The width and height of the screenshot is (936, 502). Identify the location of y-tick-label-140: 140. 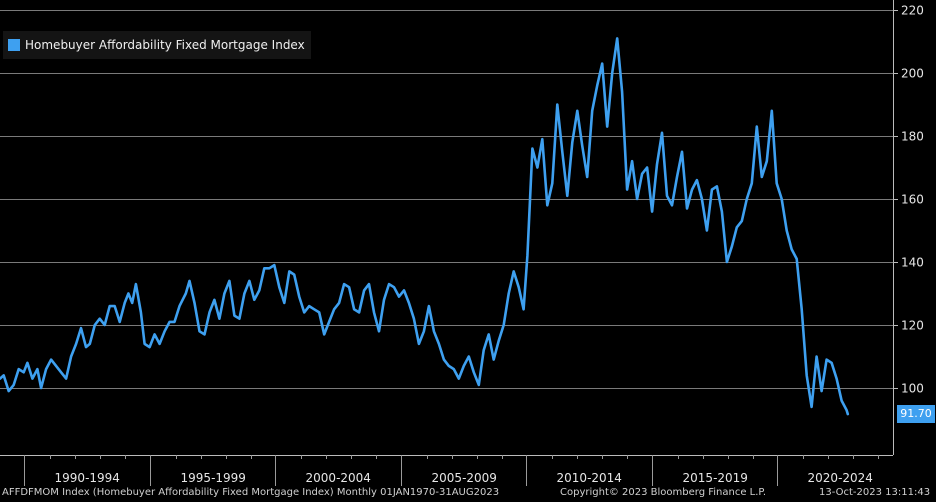
(912, 263).